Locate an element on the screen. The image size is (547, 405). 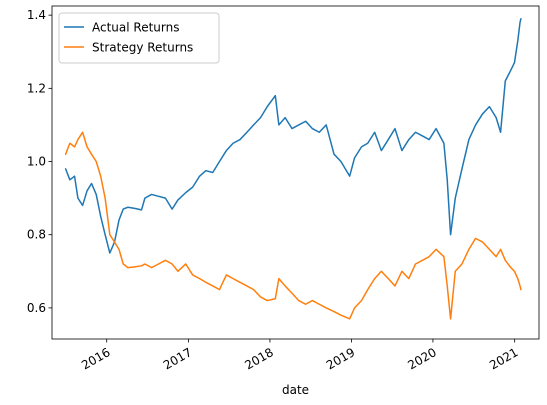
x-tick-label: 2018 is located at coordinates (258, 358).